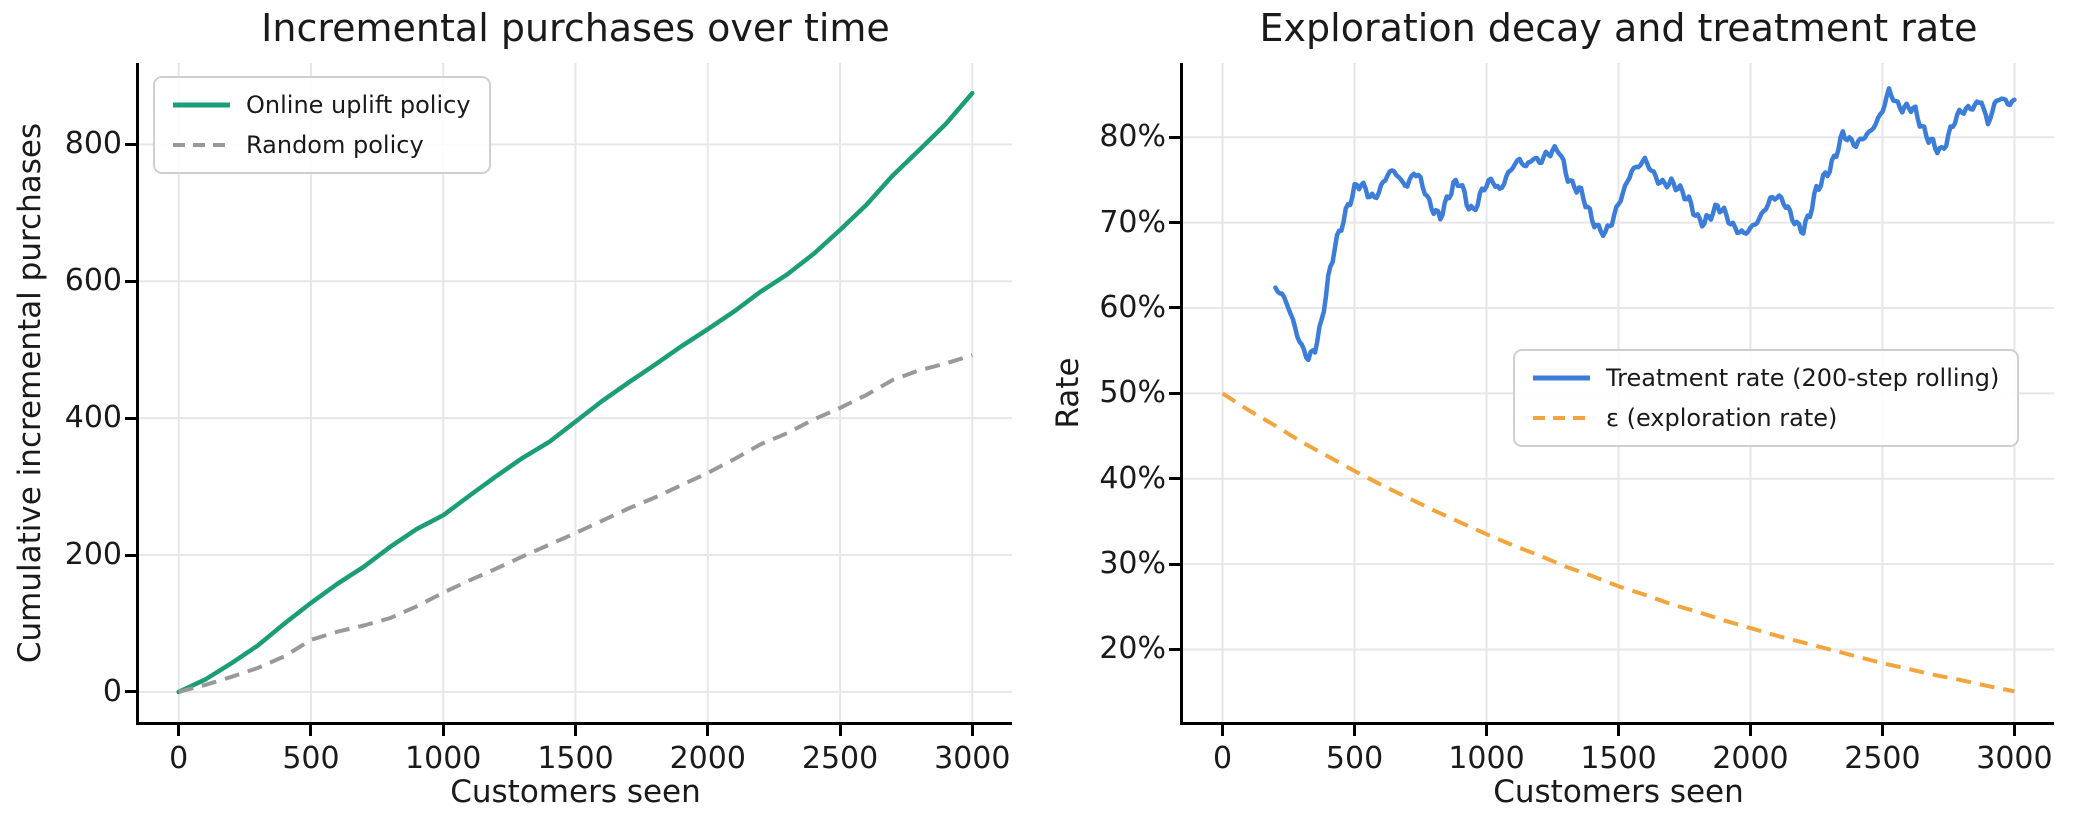  I want to click on legend-entry: Random policy, so click(322, 145).